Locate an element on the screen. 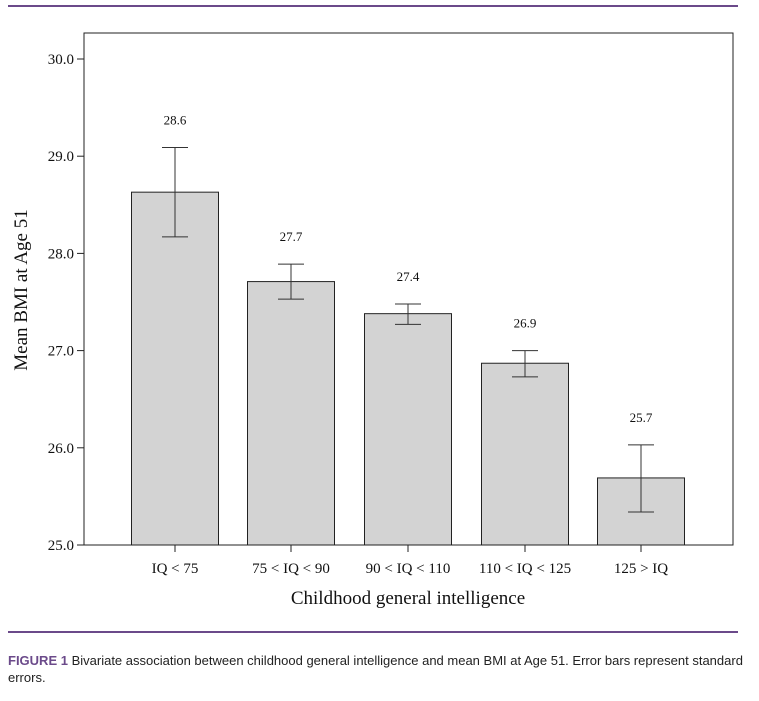  data-label: 27.4 is located at coordinates (408, 276).